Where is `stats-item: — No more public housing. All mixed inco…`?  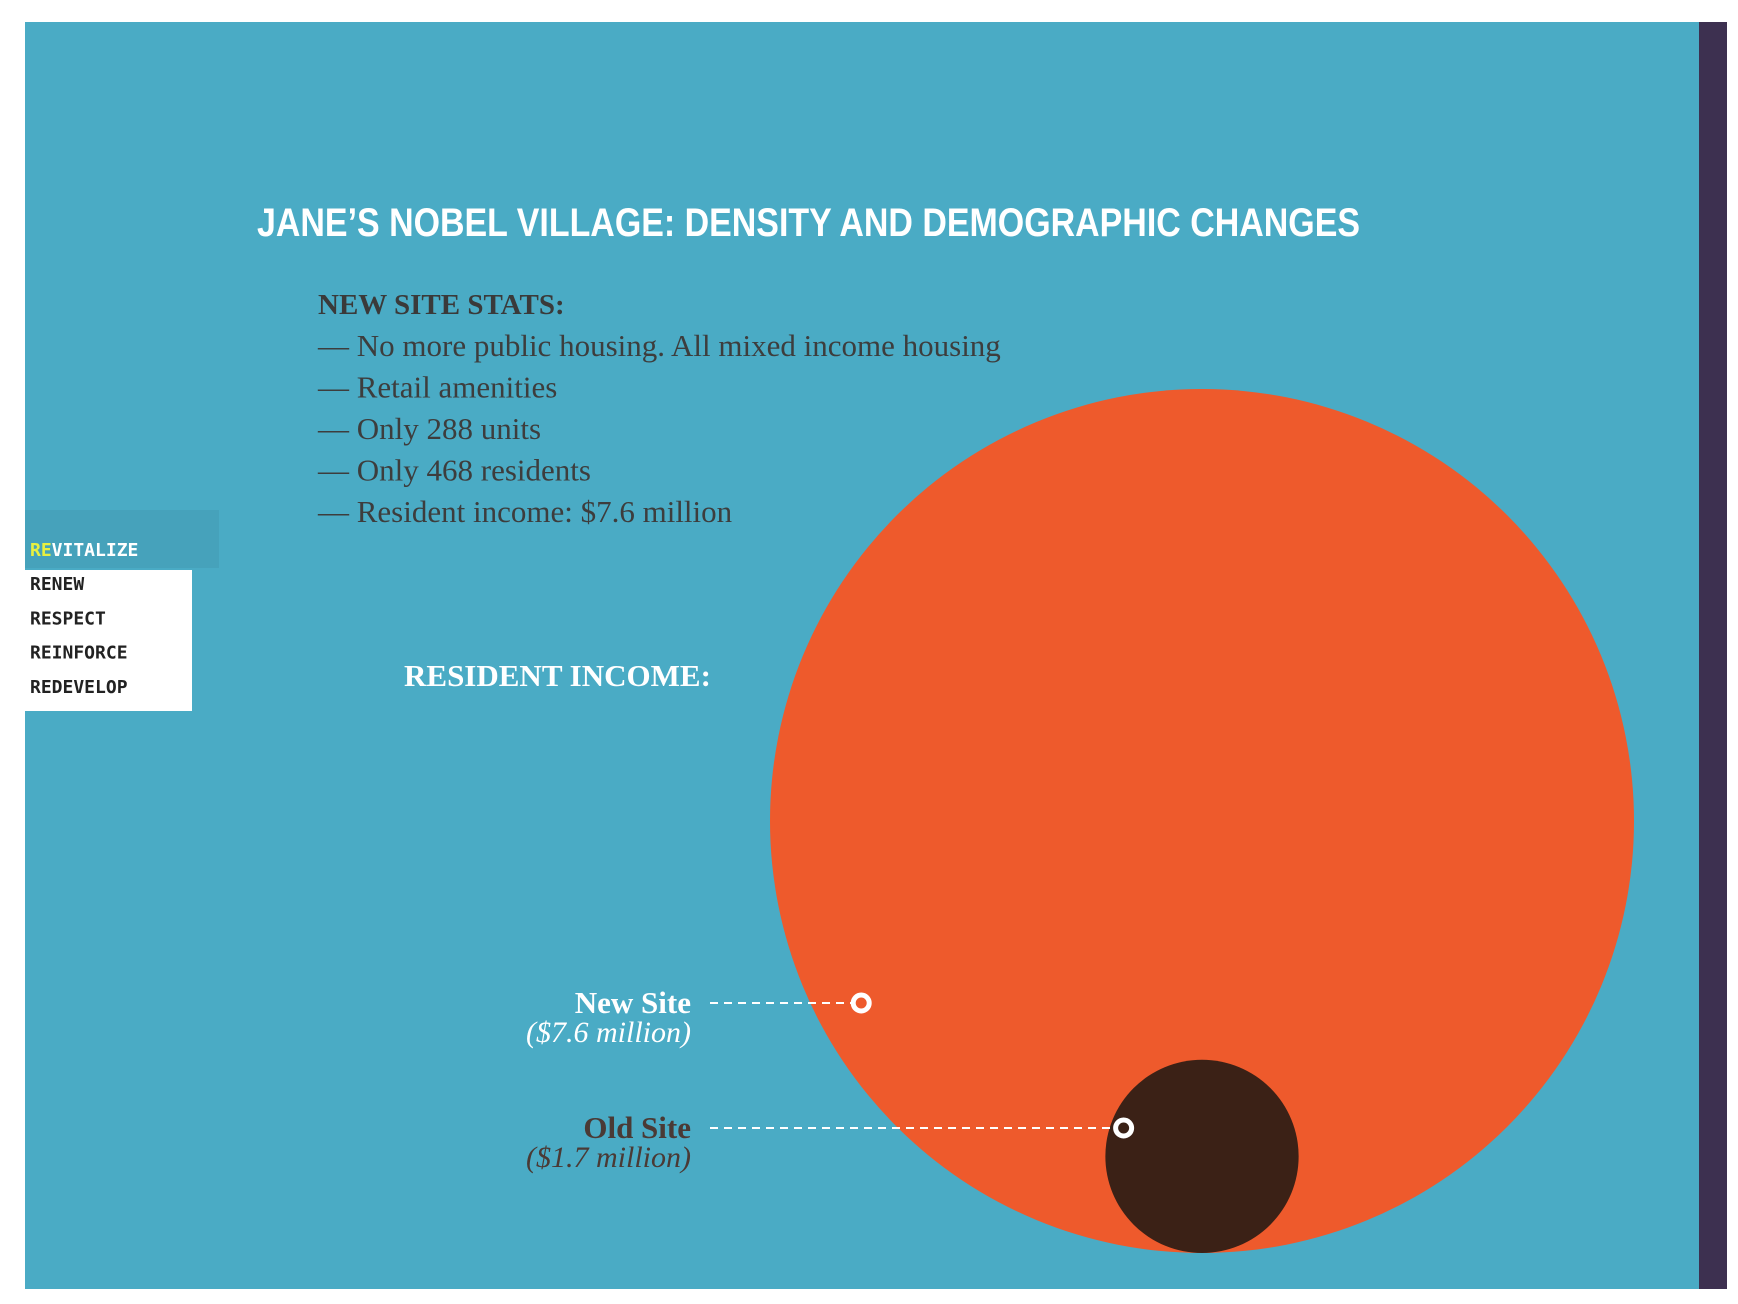 stats-item: — No more public housing. All mixed inco… is located at coordinates (659, 345).